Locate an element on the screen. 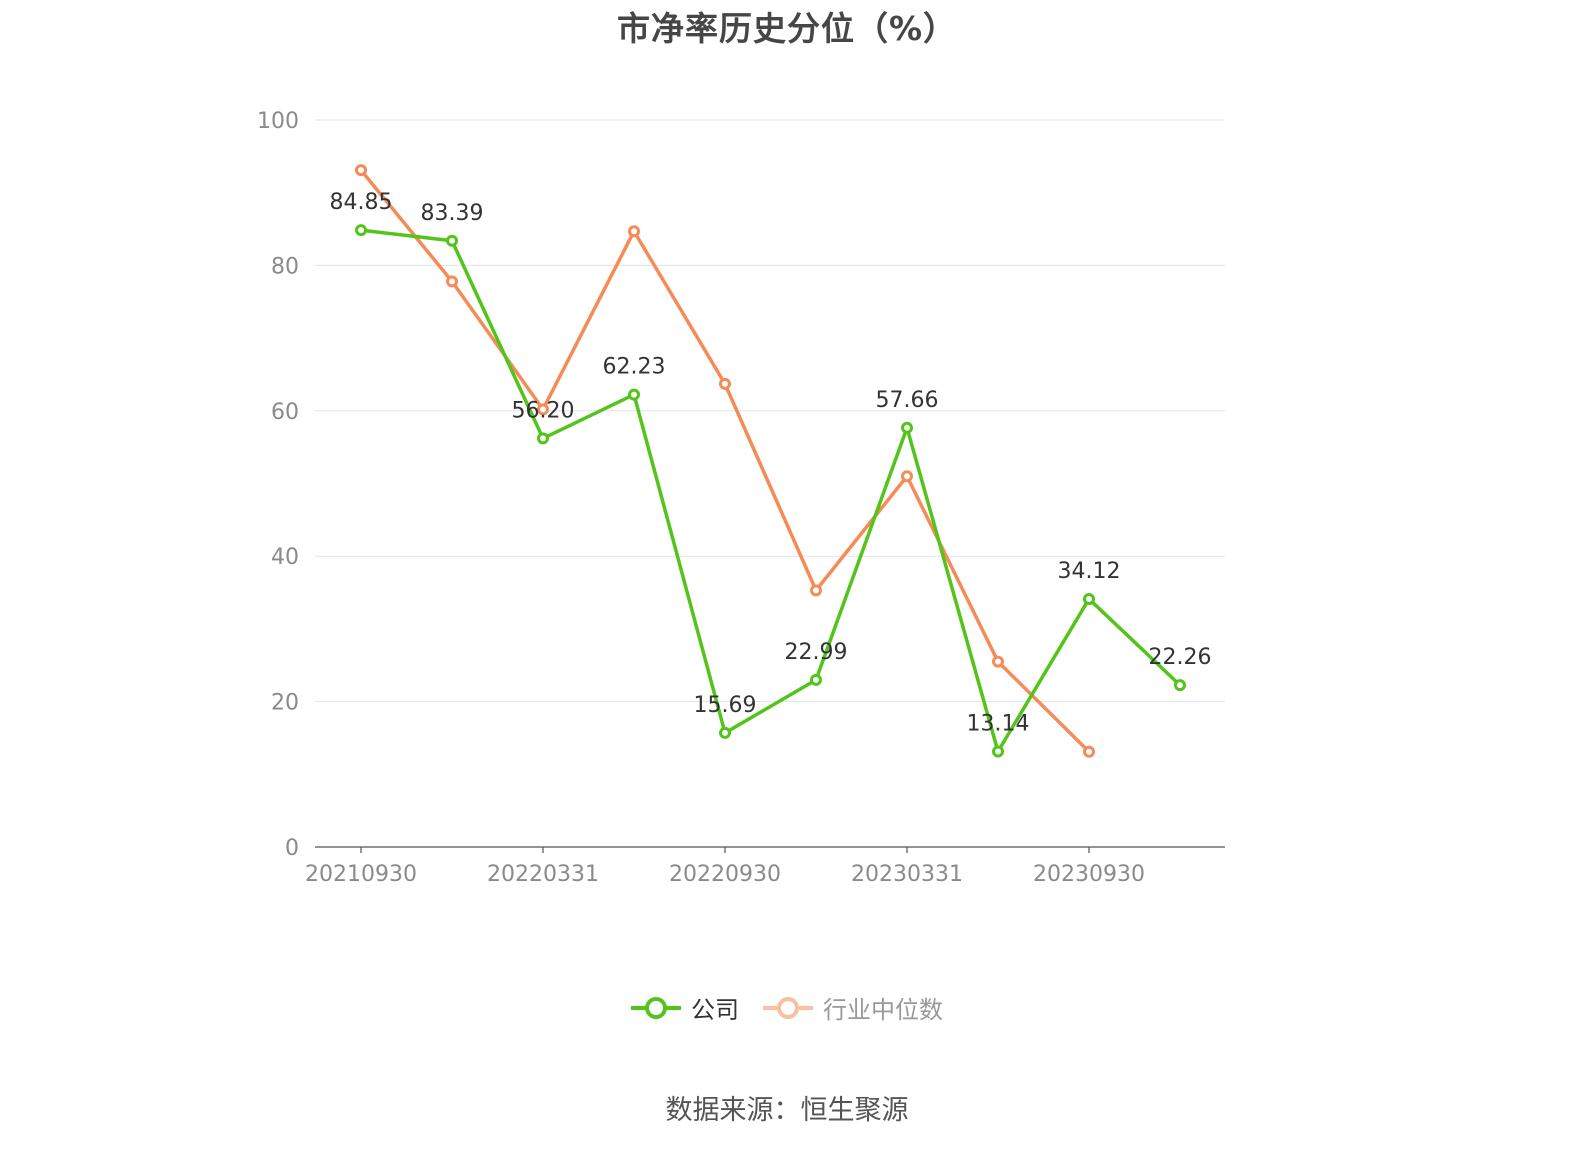  data-label: 57.66 is located at coordinates (907, 400).